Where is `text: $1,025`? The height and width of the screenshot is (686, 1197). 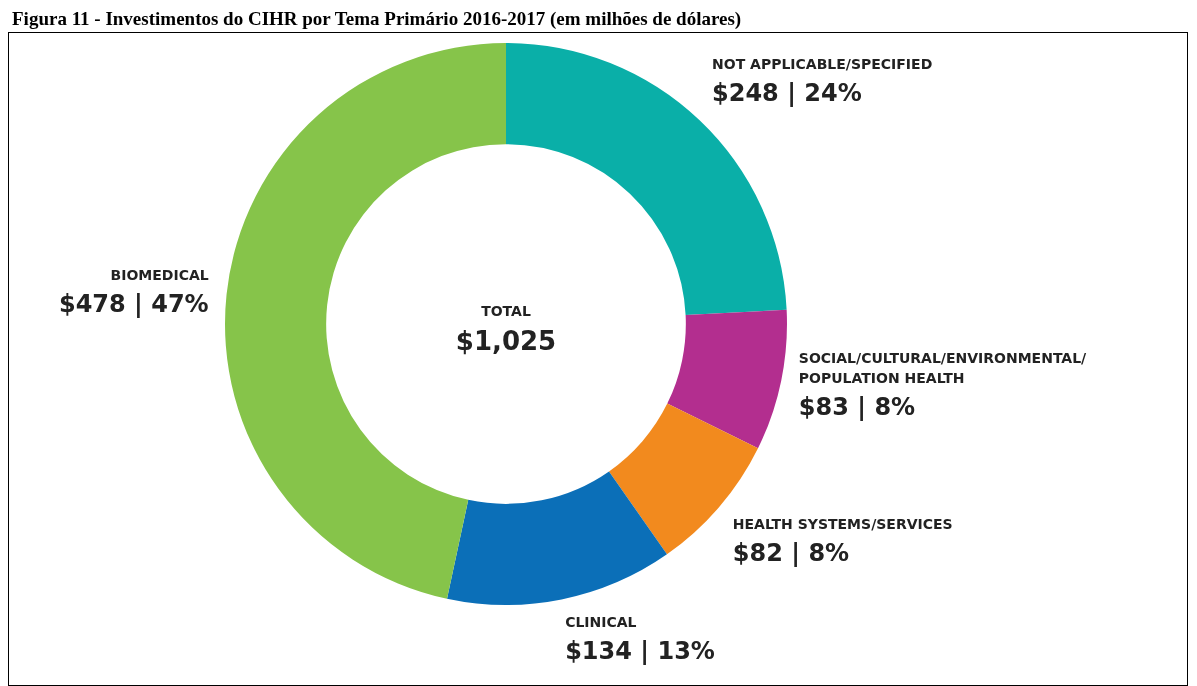 text: $1,025 is located at coordinates (506, 341).